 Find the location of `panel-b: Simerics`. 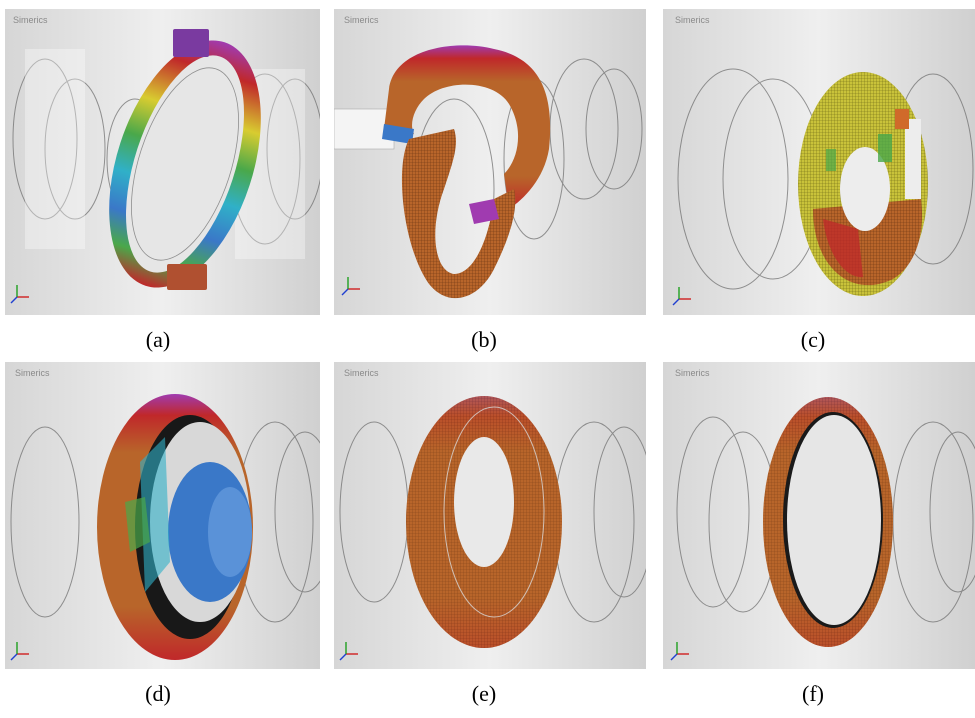

panel-b: Simerics is located at coordinates (490, 162).